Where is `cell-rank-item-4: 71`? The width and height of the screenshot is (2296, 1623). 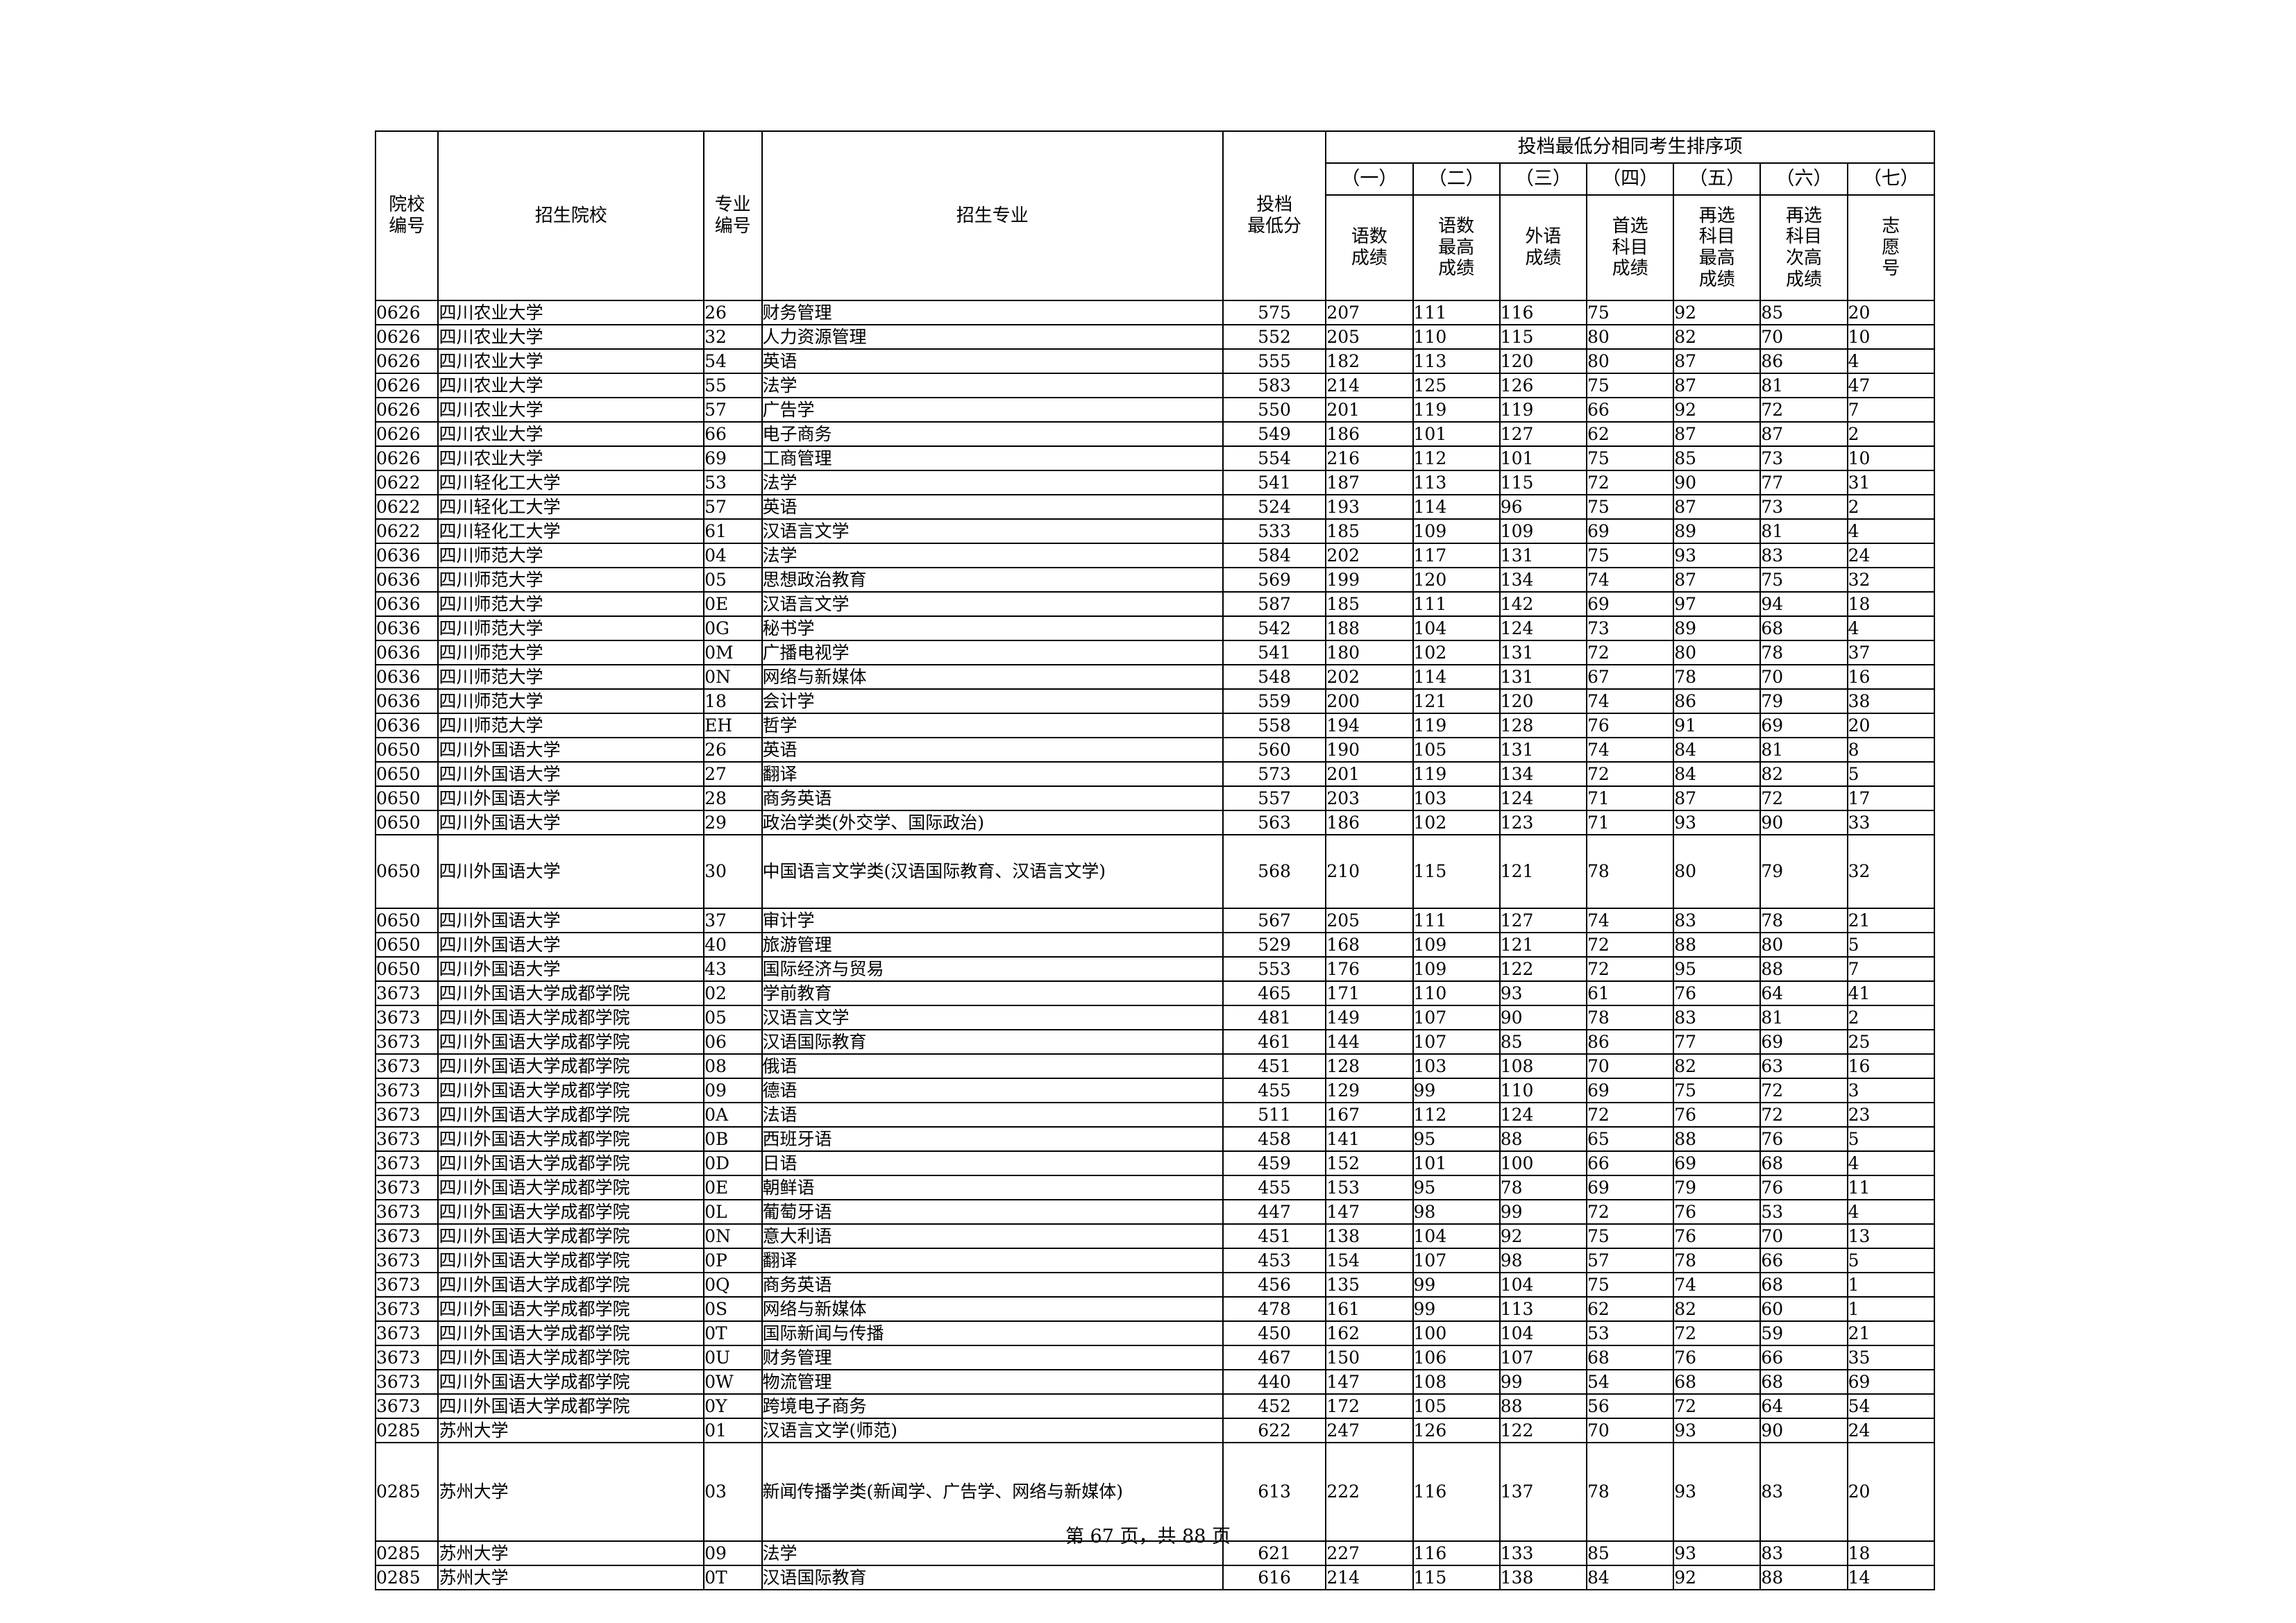
cell-rank-item-4: 71 is located at coordinates (1630, 798).